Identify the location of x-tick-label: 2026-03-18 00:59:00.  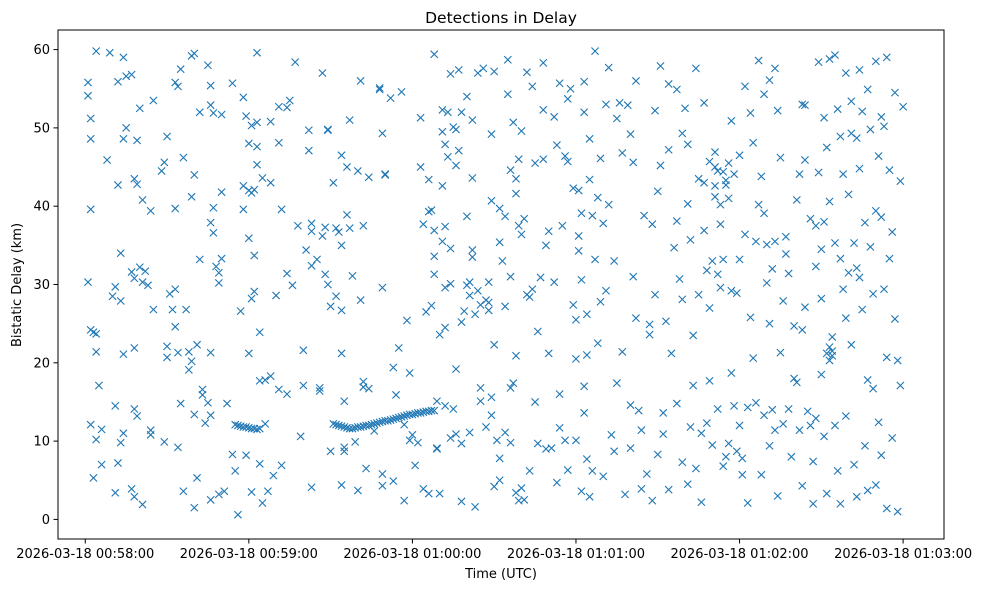
(249, 554).